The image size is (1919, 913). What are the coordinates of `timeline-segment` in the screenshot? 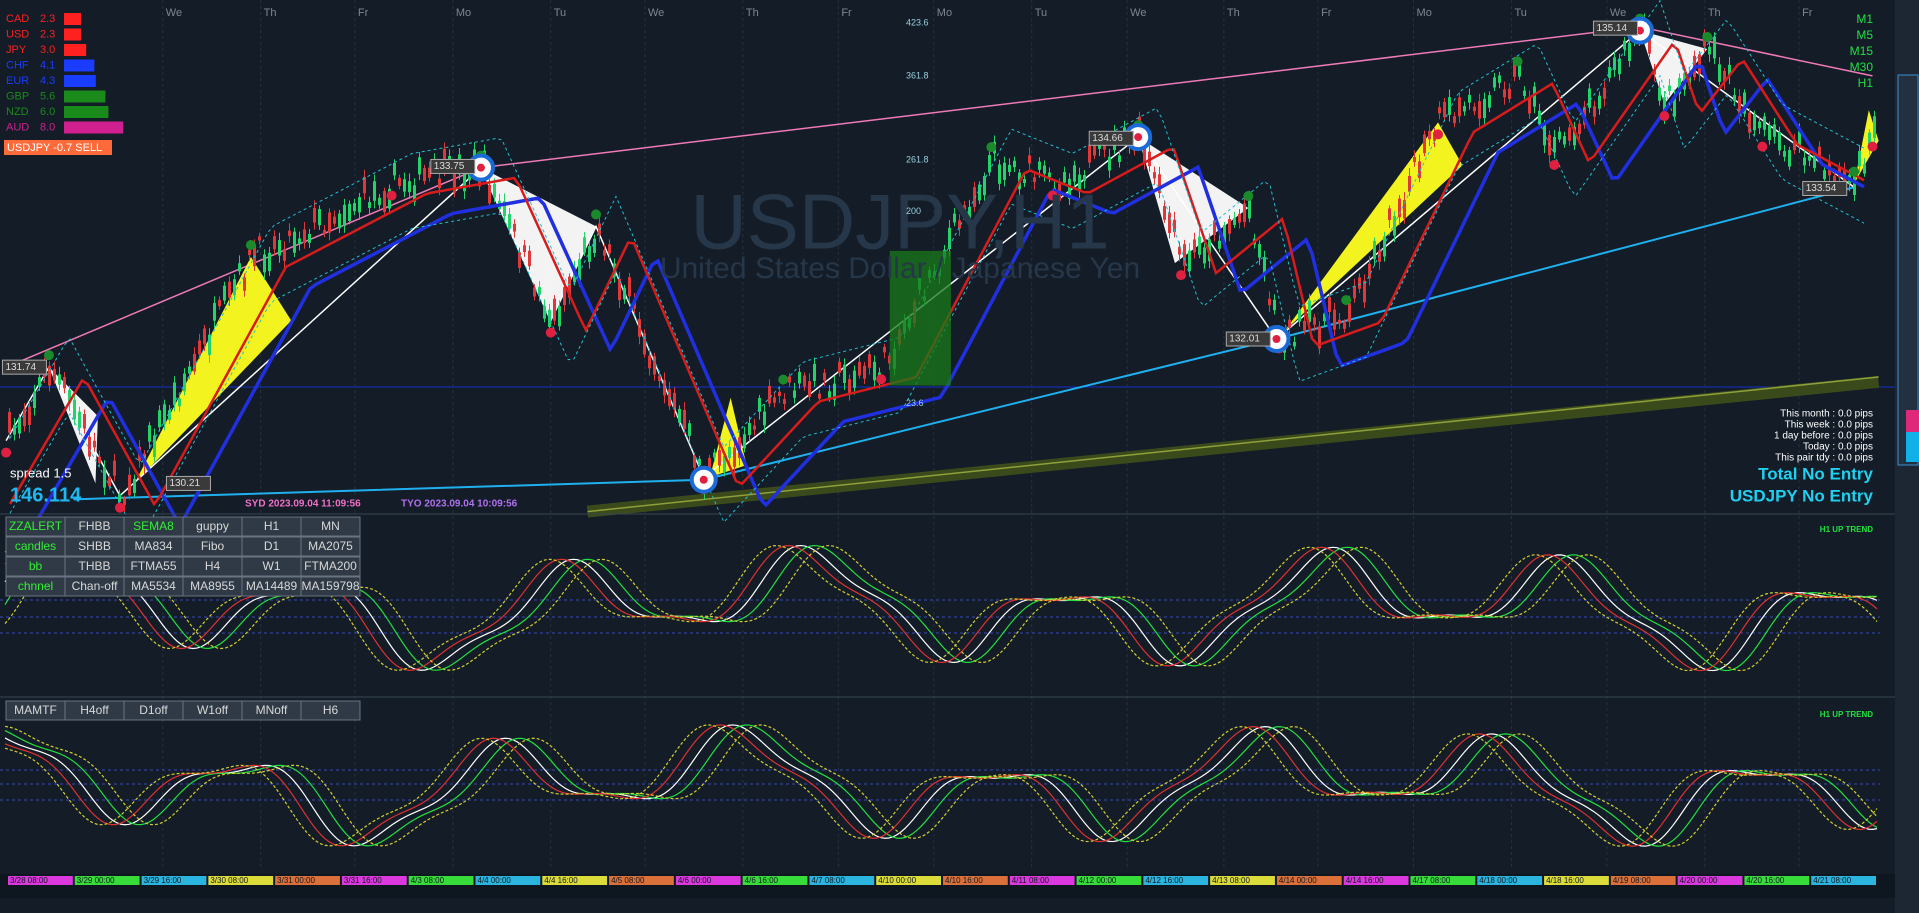 It's located at (1109, 880).